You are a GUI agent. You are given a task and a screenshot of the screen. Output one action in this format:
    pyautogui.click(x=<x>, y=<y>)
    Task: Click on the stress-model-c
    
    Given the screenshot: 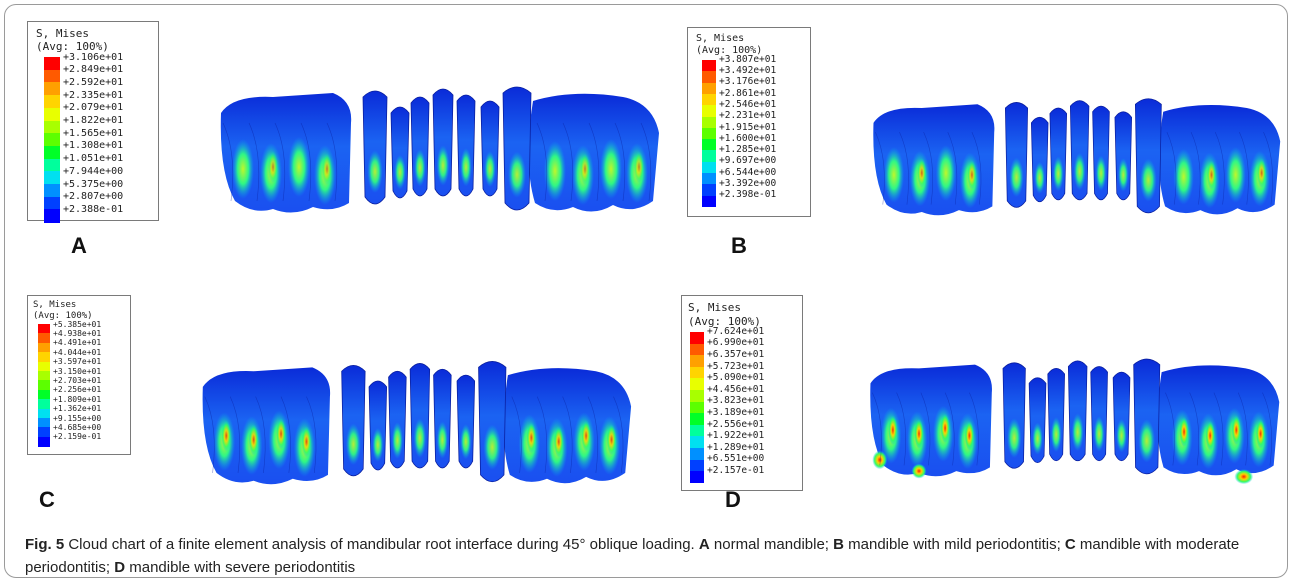 What is the action you would take?
    pyautogui.click(x=417, y=423)
    